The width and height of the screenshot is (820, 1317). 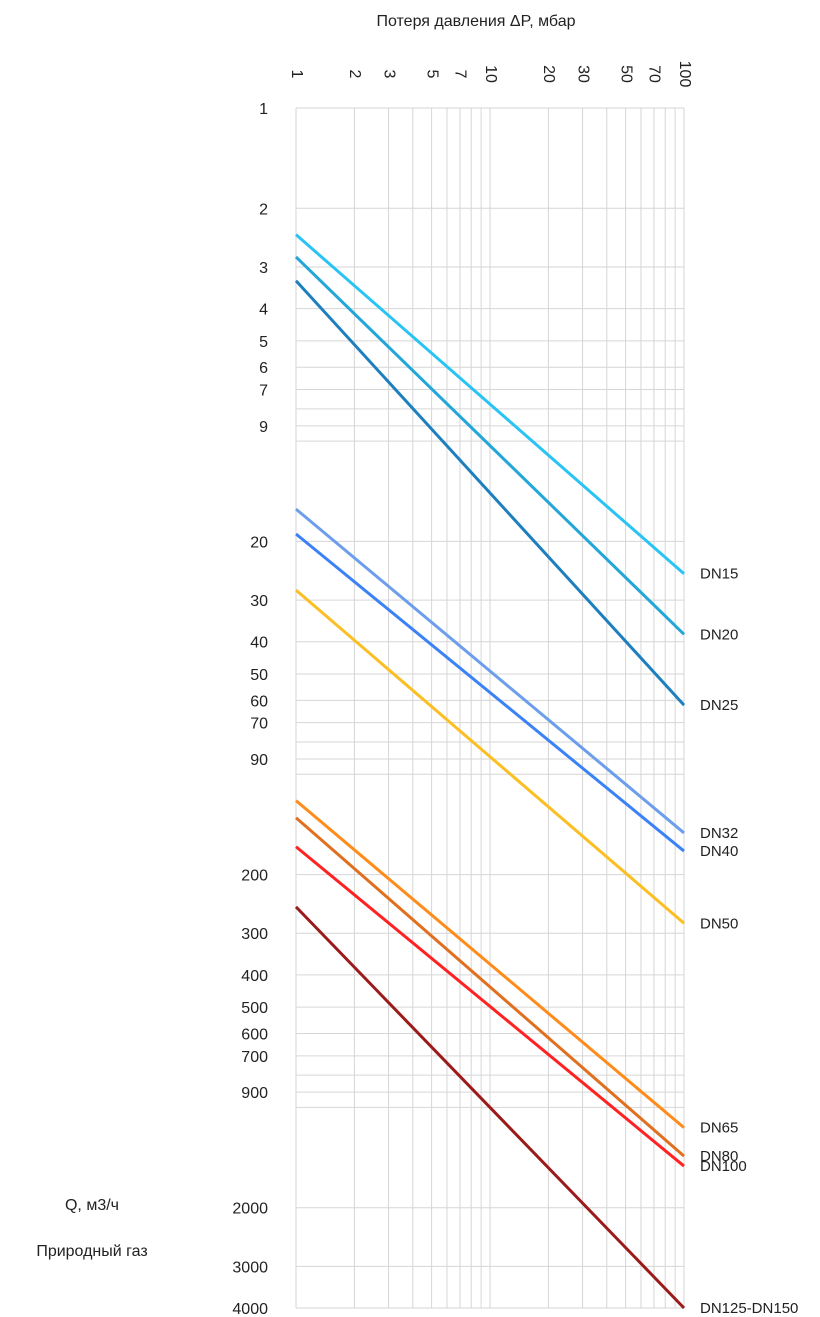 I want to click on series-label-dn40: DN40, so click(x=719, y=851).